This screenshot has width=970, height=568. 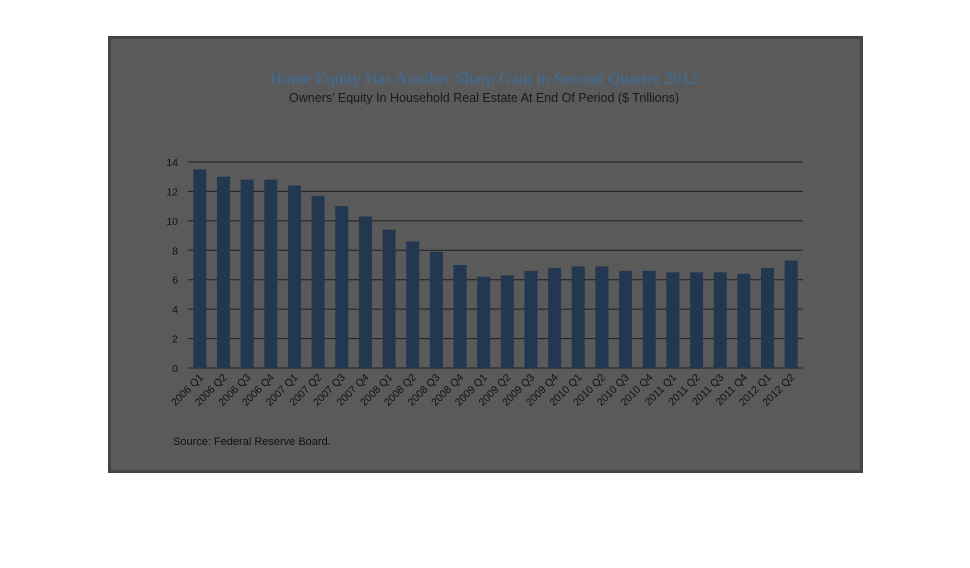 What do you see at coordinates (172, 222) in the screenshot?
I see `y-tick-label: 10` at bounding box center [172, 222].